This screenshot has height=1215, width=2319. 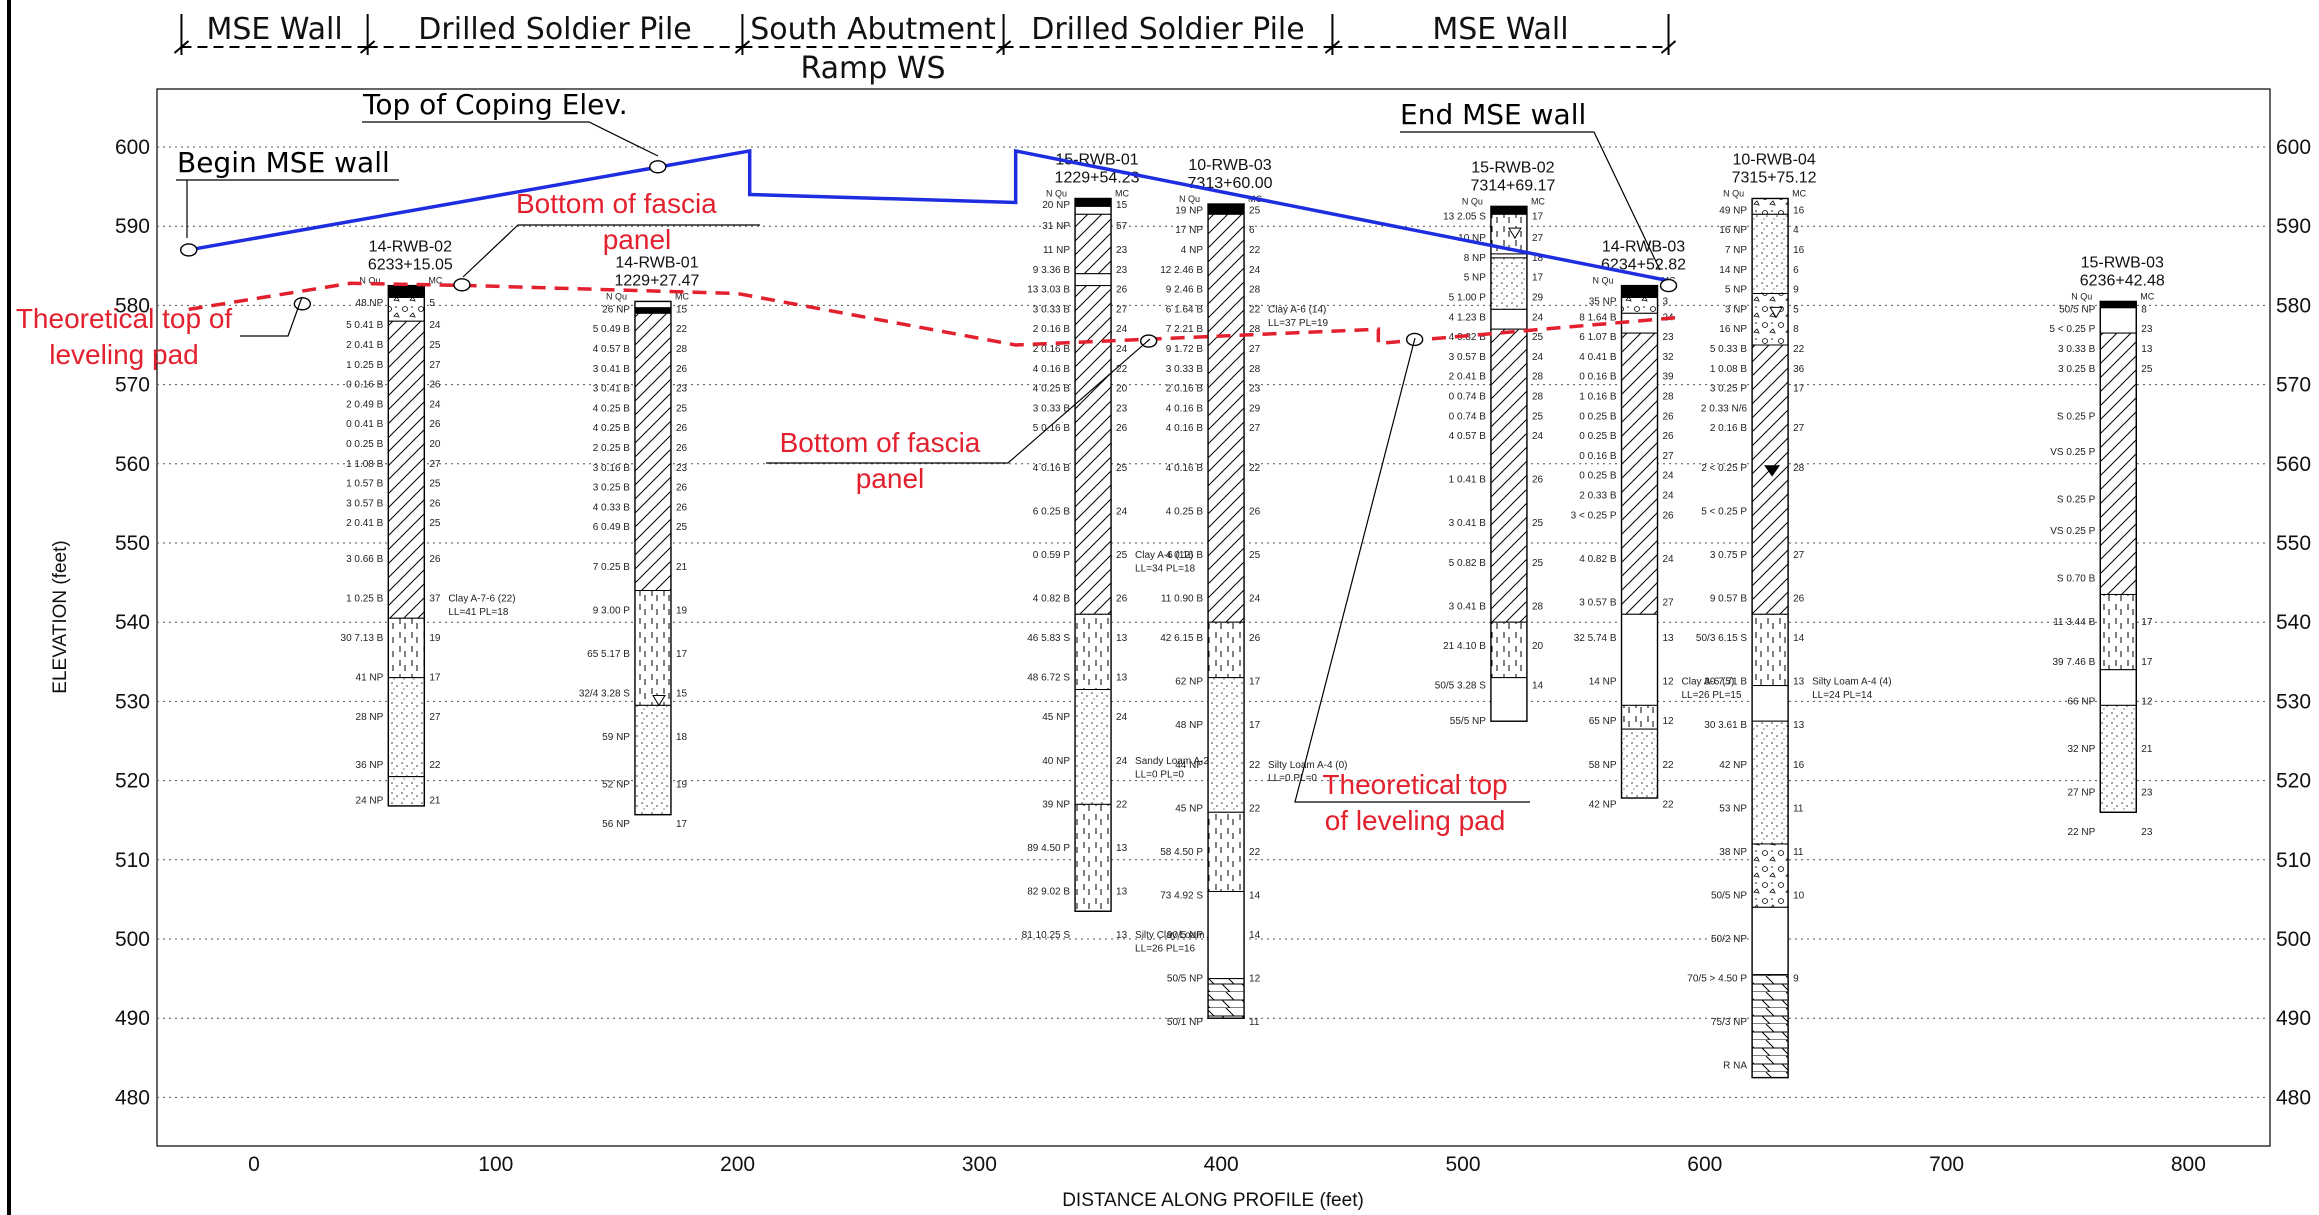 I want to click on log-entry-mc: 13, so click(x=2147, y=349).